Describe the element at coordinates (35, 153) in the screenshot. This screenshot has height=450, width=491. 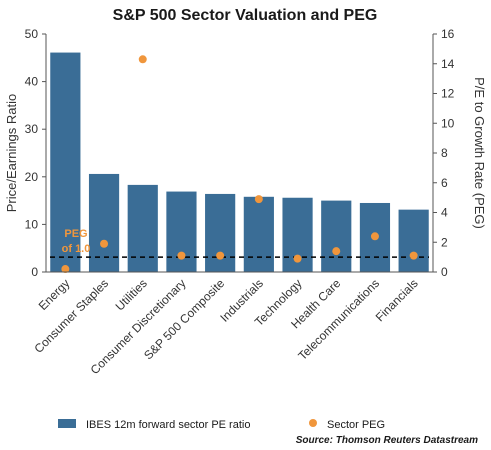
I see `left-axis-ticks: 0 10 20 30 40 50` at that location.